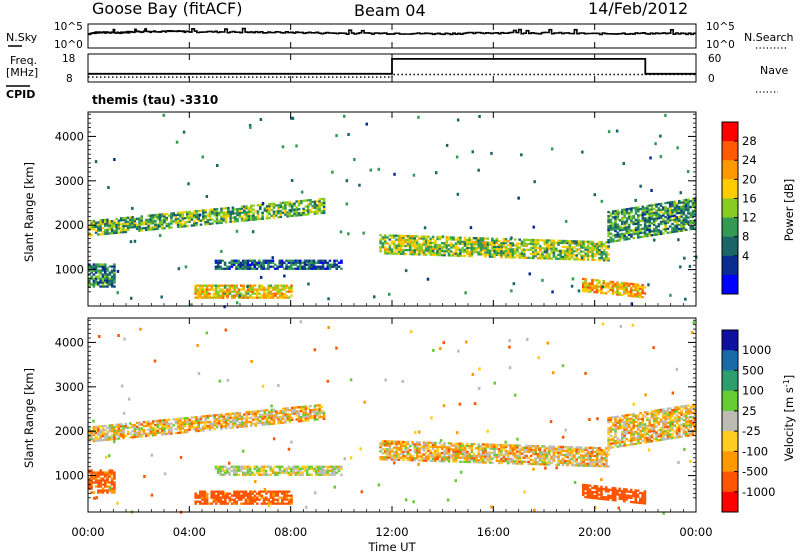 This screenshot has height=554, width=800. I want to click on noise-panel: N.Sky 10^5 10^0 10^5 10^0 N.Search, so click(400, 36).